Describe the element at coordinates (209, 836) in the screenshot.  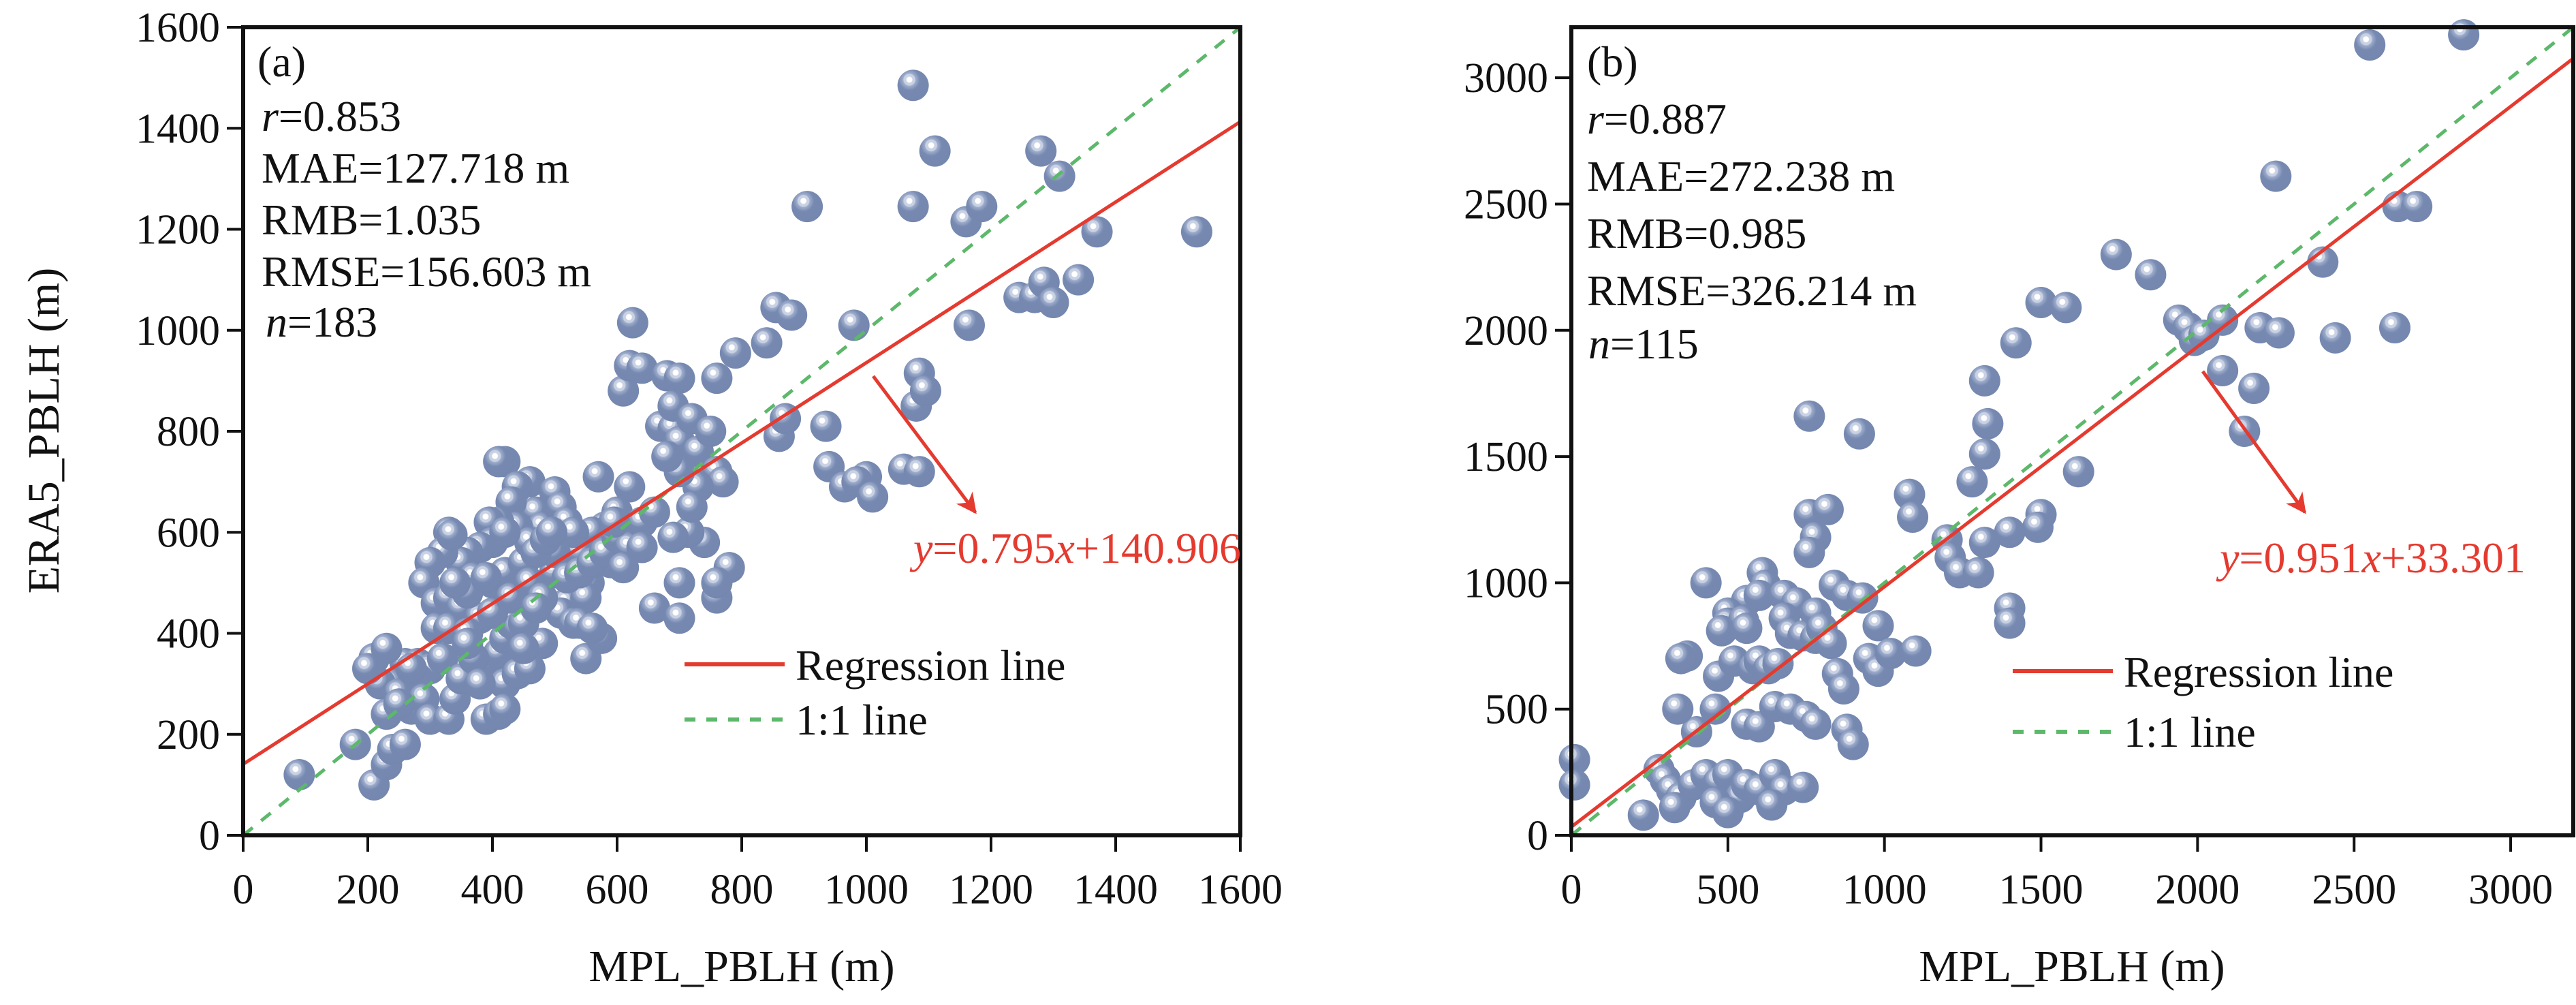
I see `y-tick-label: 0` at that location.